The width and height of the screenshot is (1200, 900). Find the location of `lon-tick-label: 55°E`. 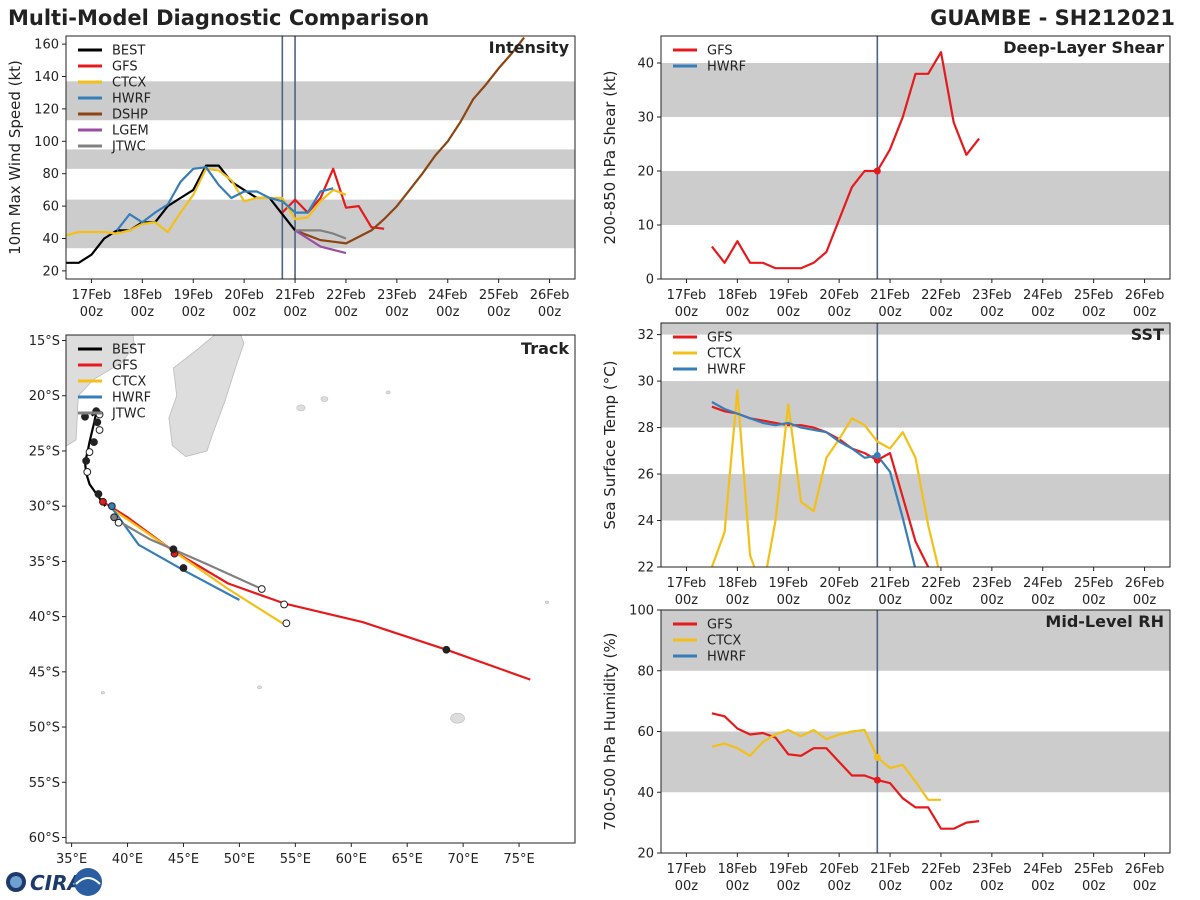

lon-tick-label: 55°E is located at coordinates (295, 859).